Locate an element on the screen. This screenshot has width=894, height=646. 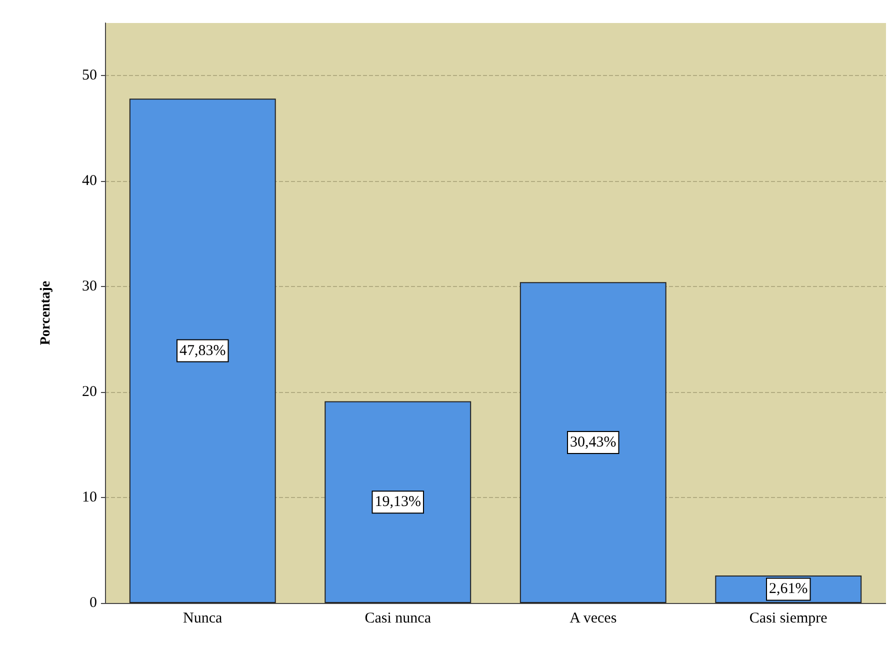
data-label: 30,43% is located at coordinates (593, 442).